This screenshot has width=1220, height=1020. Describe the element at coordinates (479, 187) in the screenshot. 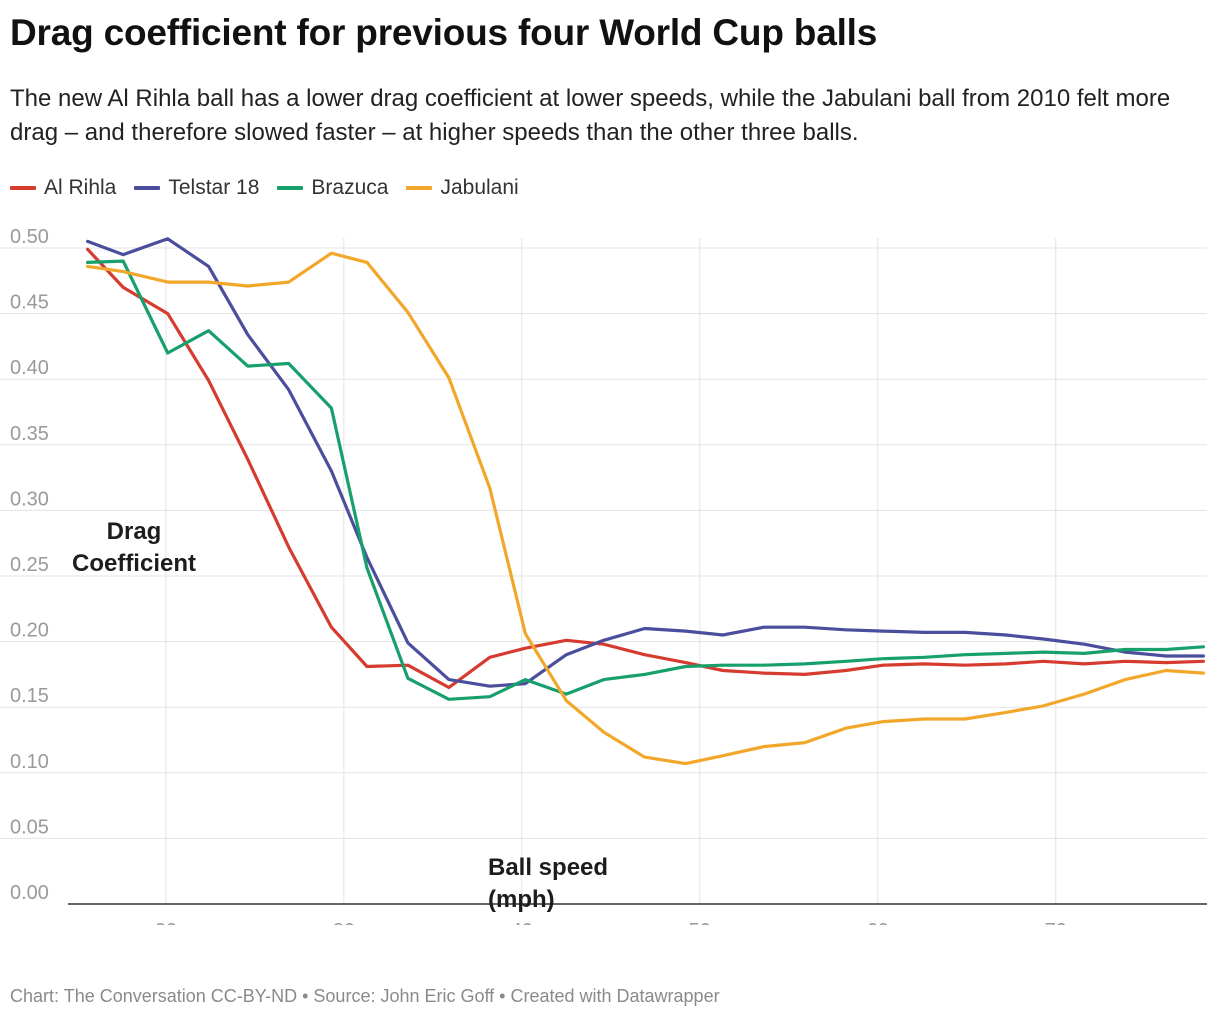

I see `legend-label-jabulani: Jabulani` at that location.